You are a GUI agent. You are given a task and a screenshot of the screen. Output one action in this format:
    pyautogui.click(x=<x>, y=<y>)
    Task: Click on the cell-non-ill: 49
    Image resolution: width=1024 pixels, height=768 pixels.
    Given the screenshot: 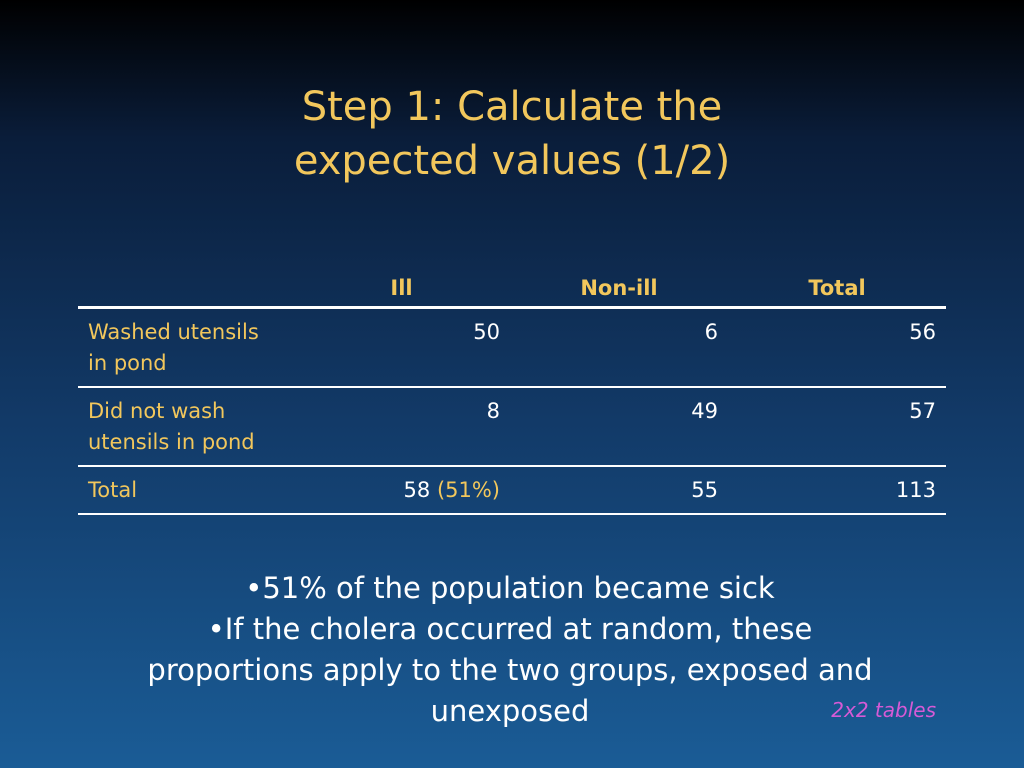 What is the action you would take?
    pyautogui.click(x=619, y=427)
    